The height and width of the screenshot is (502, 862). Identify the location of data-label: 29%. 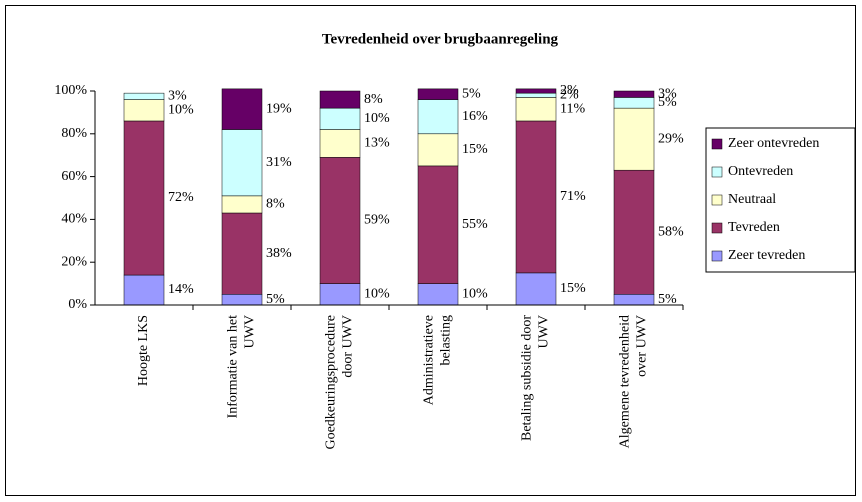
(671, 138).